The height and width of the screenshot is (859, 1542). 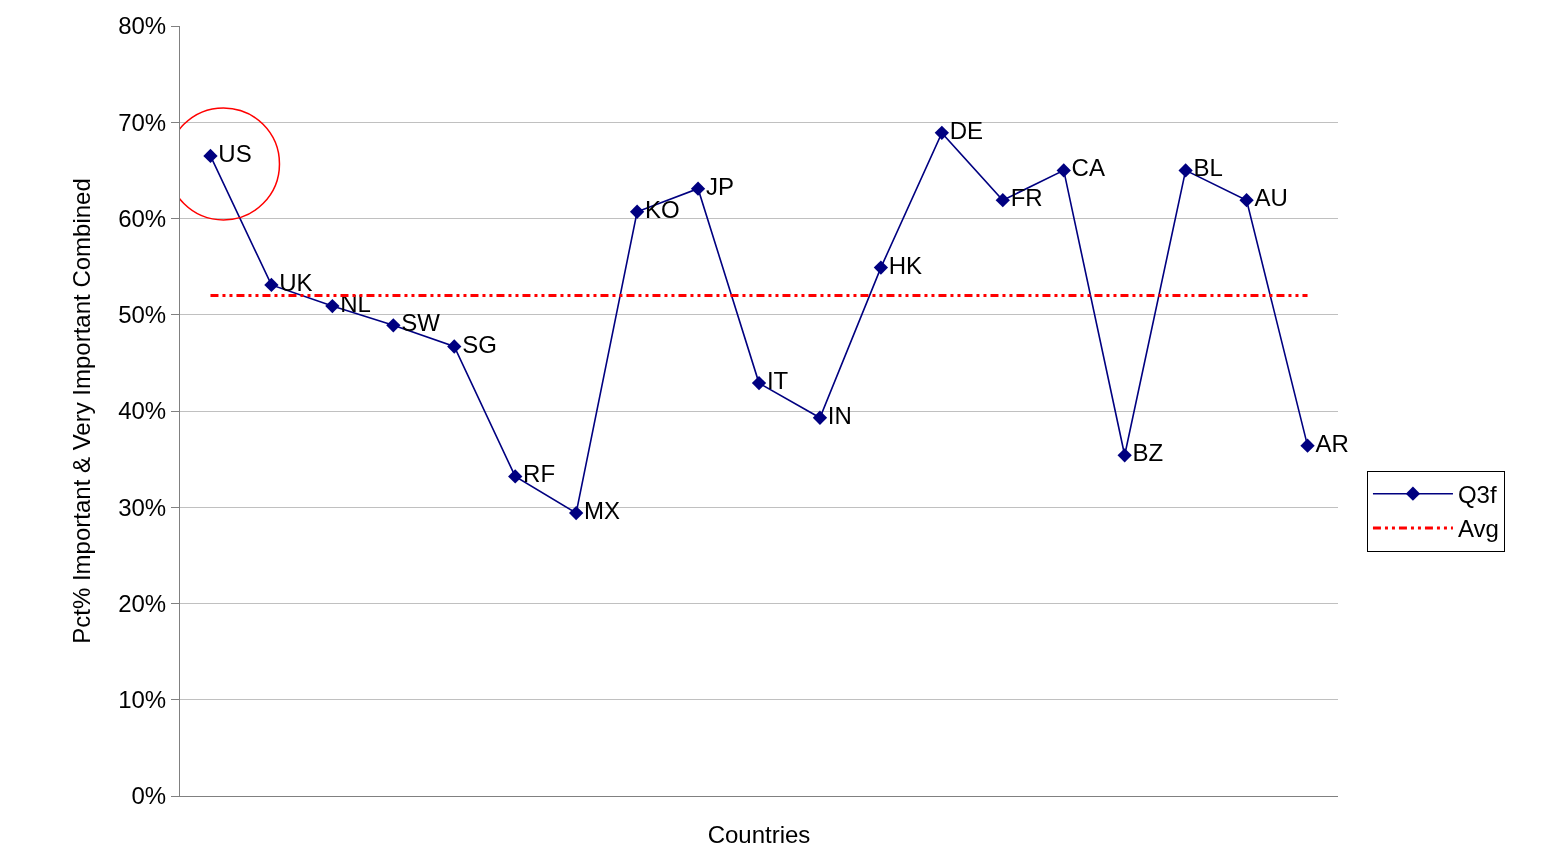 What do you see at coordinates (839, 415) in the screenshot?
I see `x-tick-label: IN` at bounding box center [839, 415].